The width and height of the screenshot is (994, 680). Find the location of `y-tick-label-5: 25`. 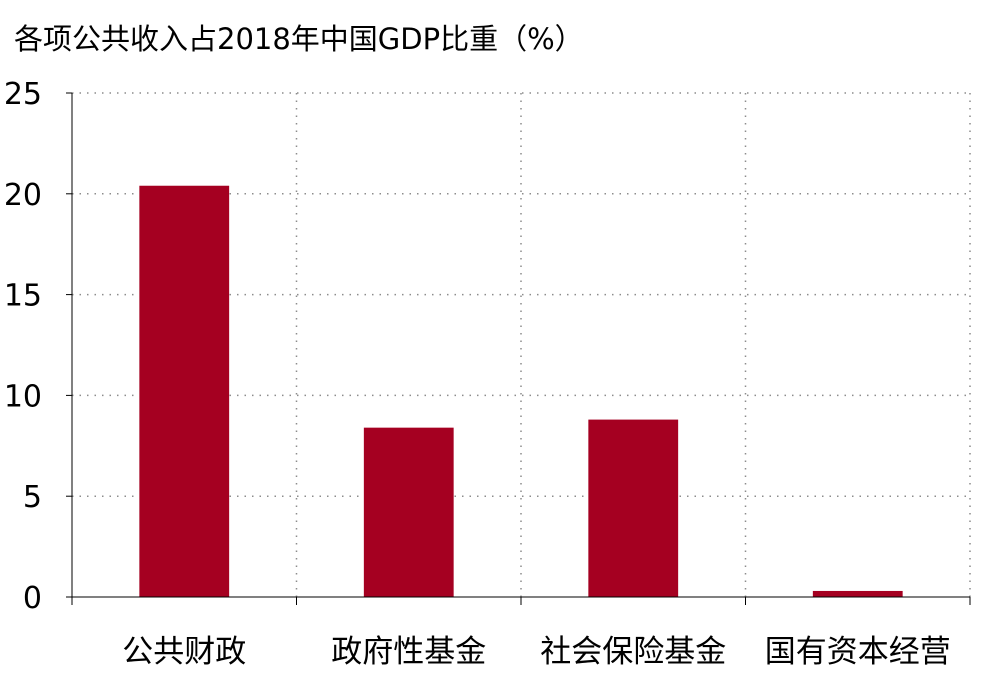

y-tick-label-5: 25 is located at coordinates (23, 94).